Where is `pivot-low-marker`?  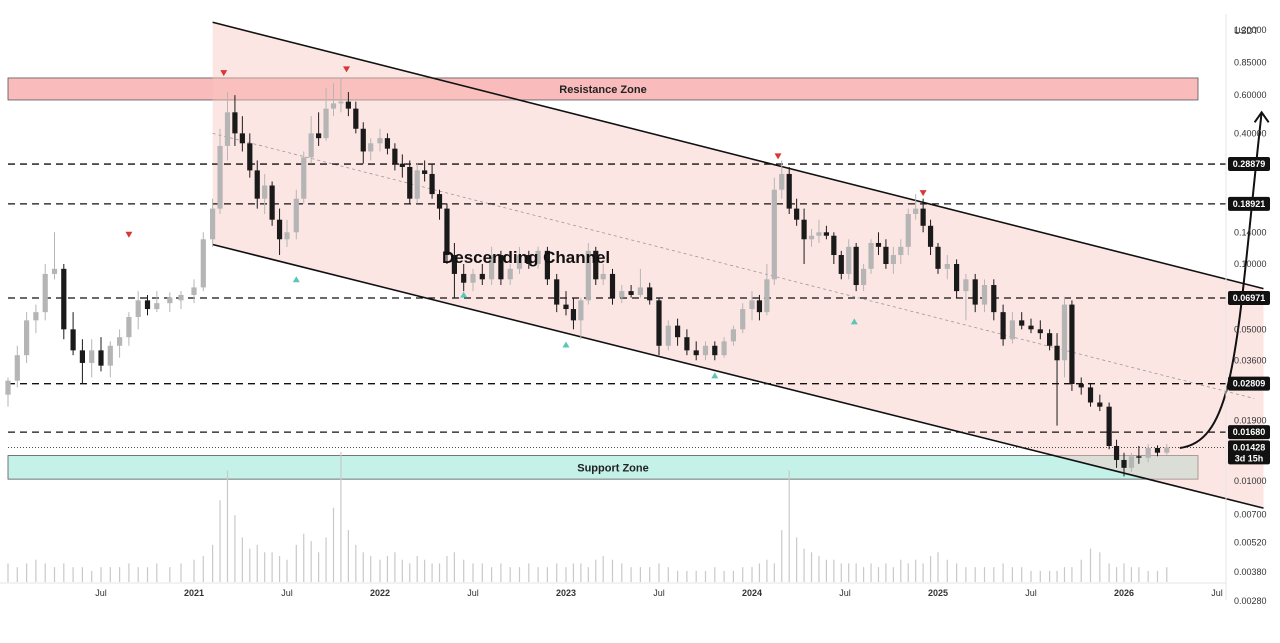
pivot-low-marker is located at coordinates (566, 344).